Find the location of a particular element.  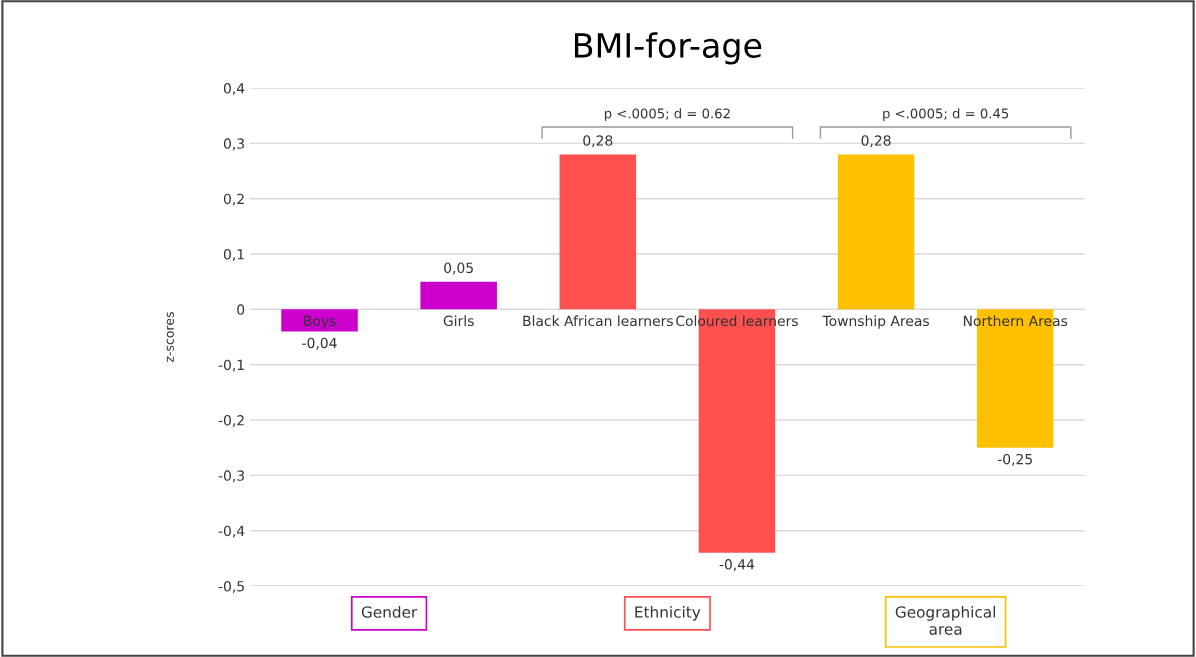

text: Gender is located at coordinates (389, 611).